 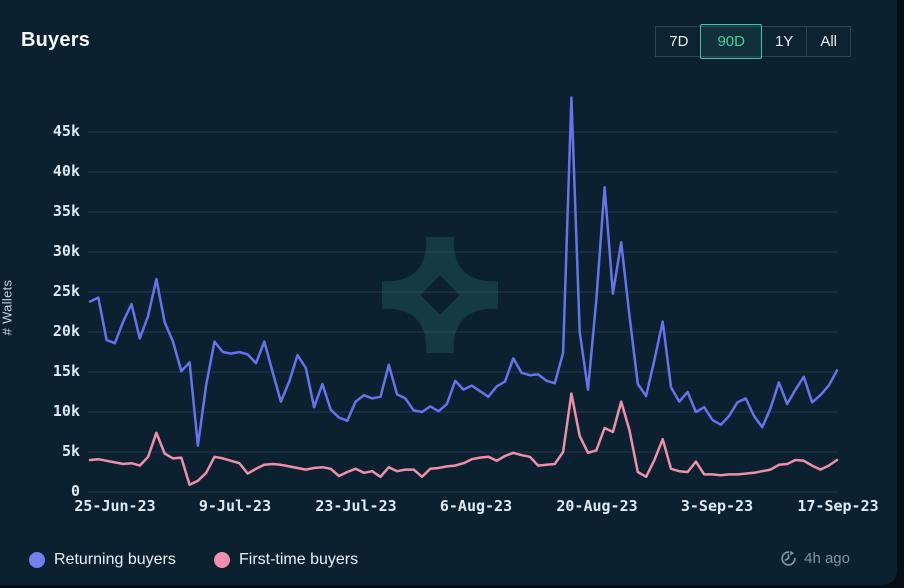 I want to click on y-tick-35k: 35k, so click(x=66, y=211).